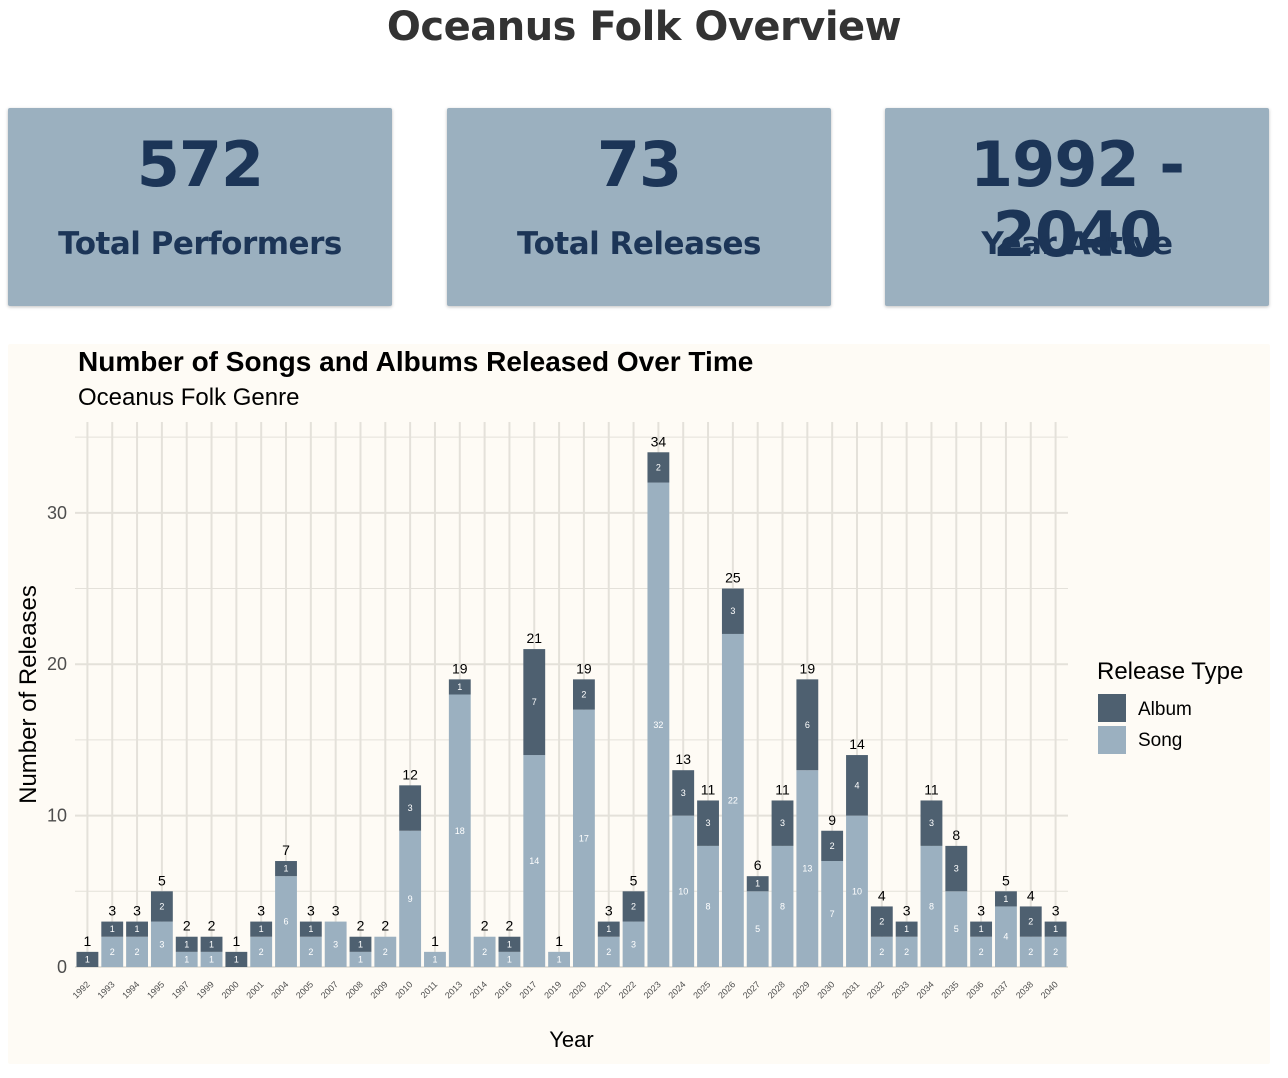 Image resolution: width=1288 pixels, height=1078 pixels. What do you see at coordinates (57, 664) in the screenshot?
I see `y-tick-label: 20` at bounding box center [57, 664].